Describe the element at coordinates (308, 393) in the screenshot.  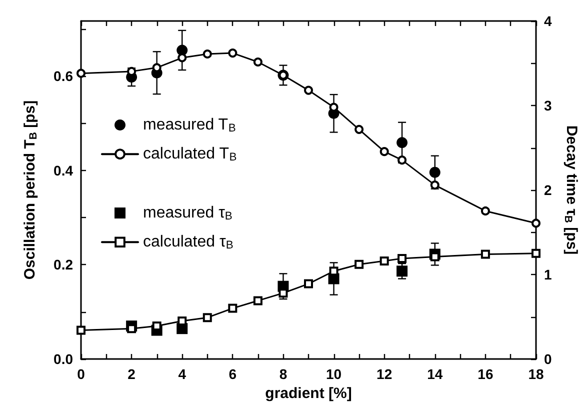
I see `x-axis-title: gradient [%]` at that location.